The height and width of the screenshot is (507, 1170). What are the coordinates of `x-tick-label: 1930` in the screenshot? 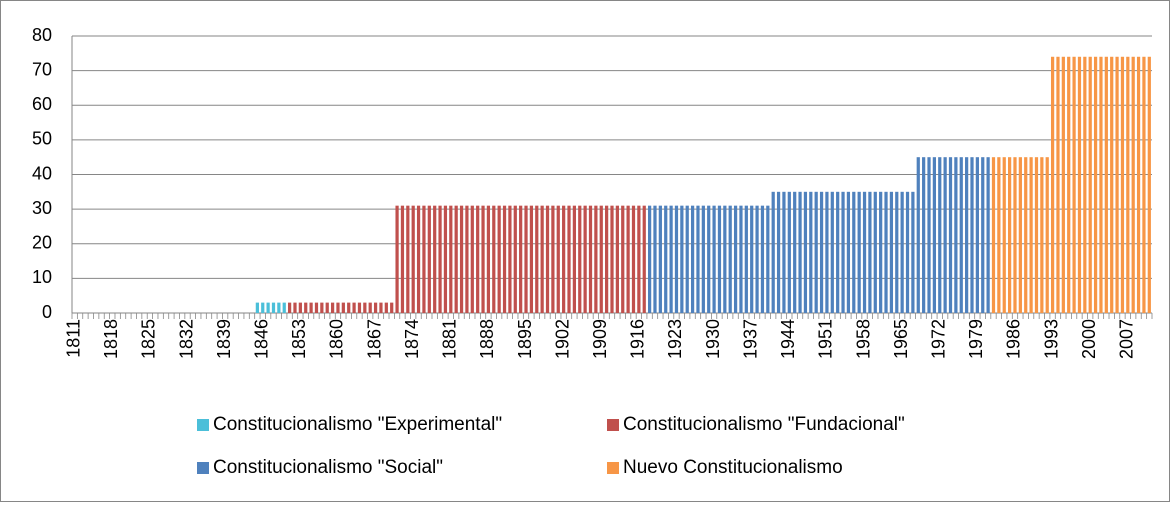 It's located at (713, 339).